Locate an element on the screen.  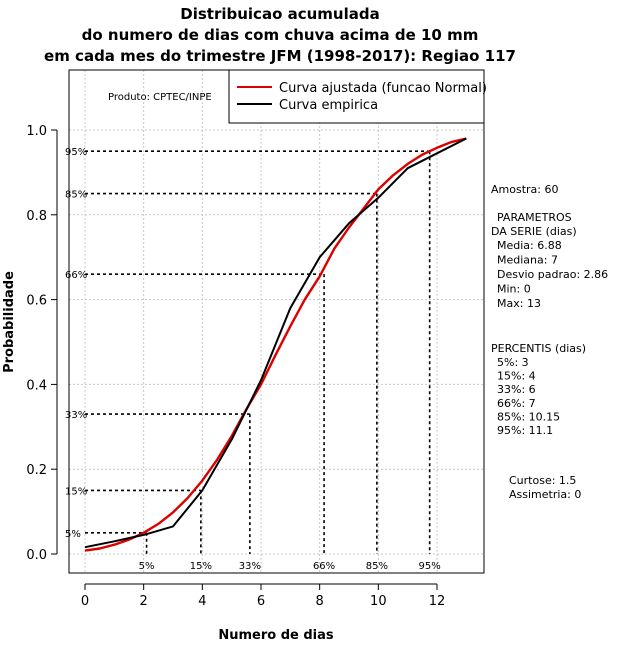
y-tick-label: 0.4 is located at coordinates (36, 385).